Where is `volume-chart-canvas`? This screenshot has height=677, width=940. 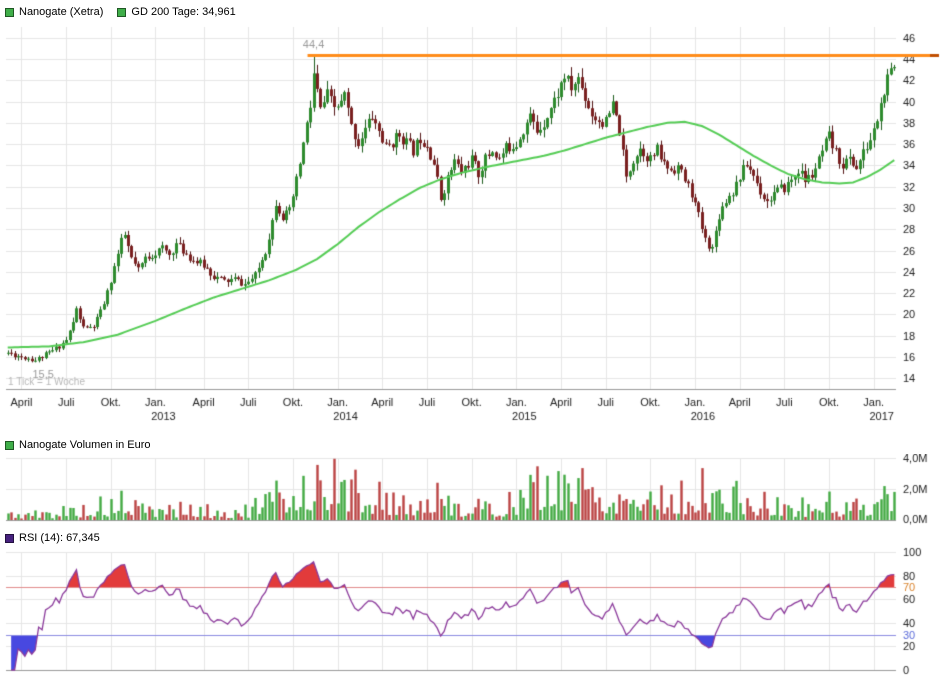
volume-chart-canvas is located at coordinates (470, 490).